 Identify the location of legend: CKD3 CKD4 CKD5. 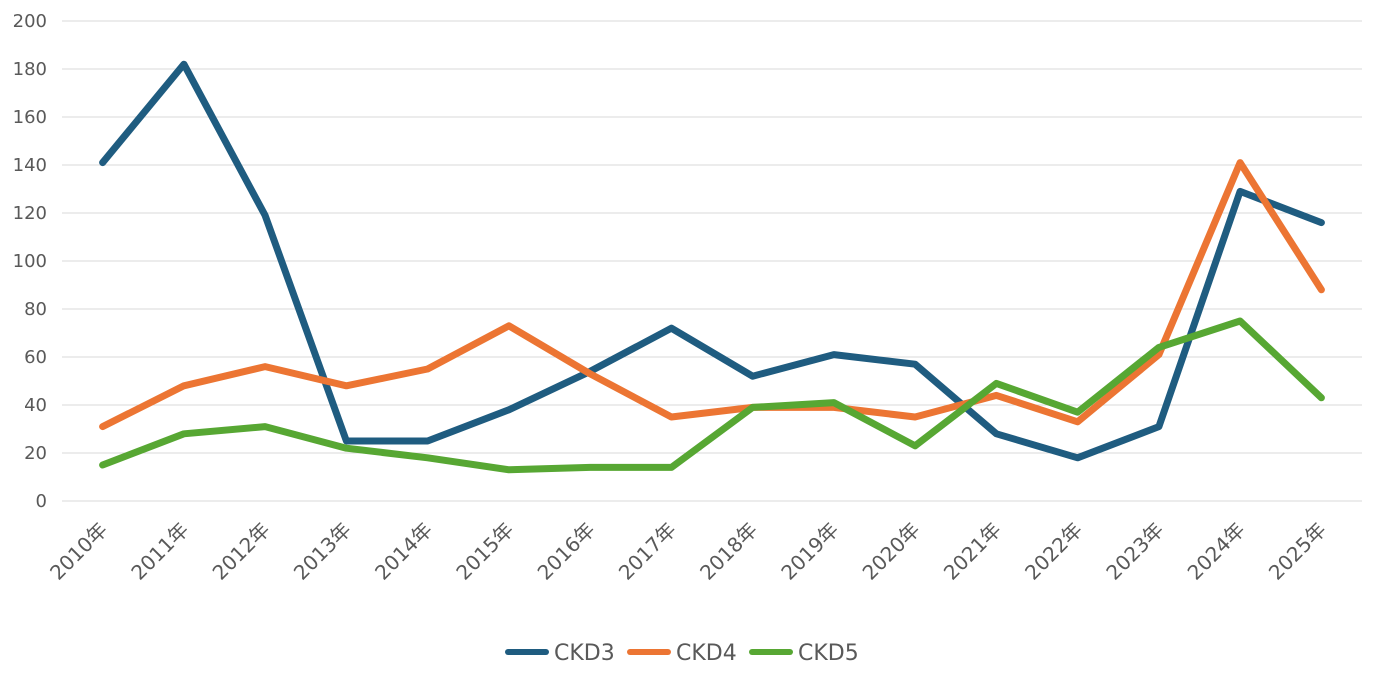
(682, 653).